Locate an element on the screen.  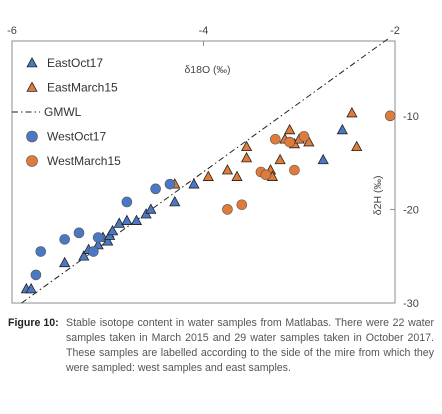
legend-eastoct17-swatch is located at coordinates (32, 62).